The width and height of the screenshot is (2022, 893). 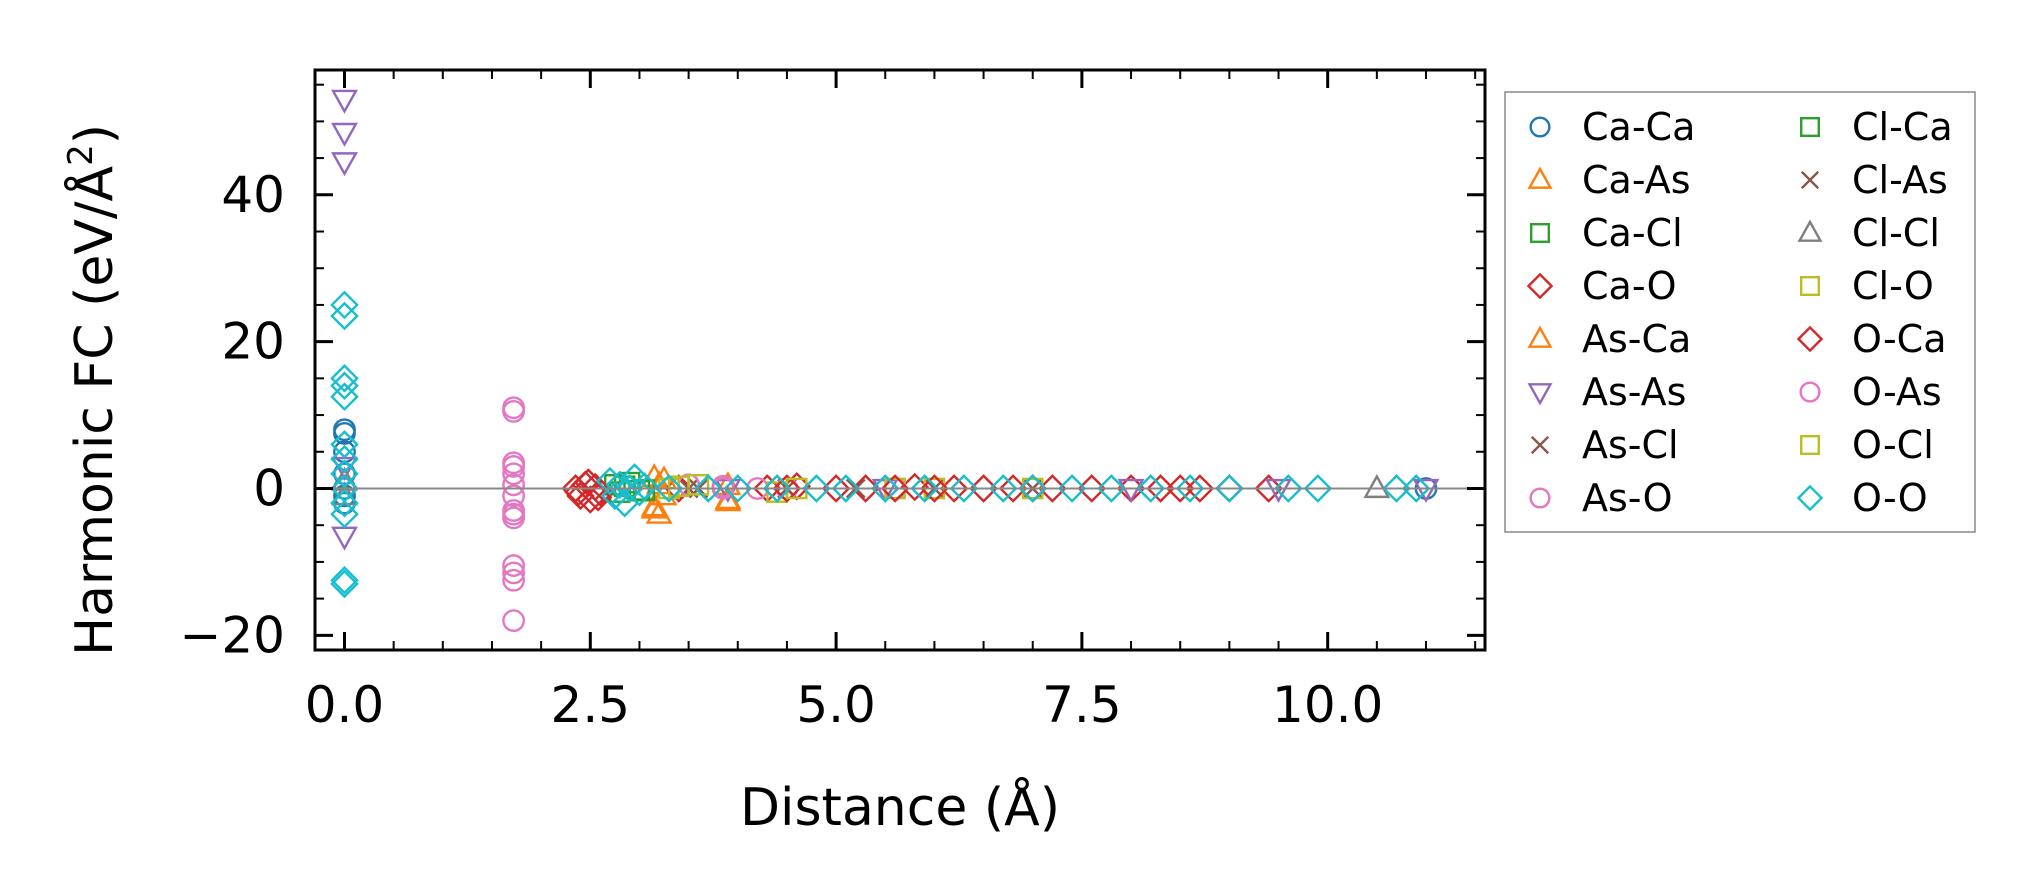 What do you see at coordinates (95, 134) in the screenshot?
I see `y-axis-label-end: )` at bounding box center [95, 134].